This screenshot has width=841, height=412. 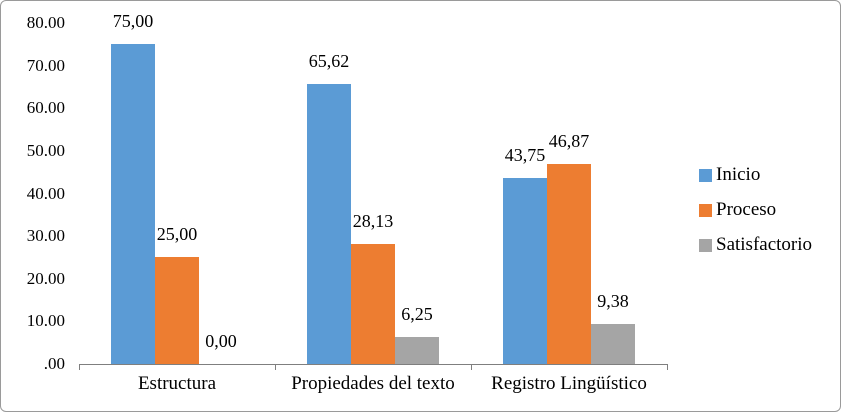 I want to click on y-axis-tick-label: 50.00, so click(x=45, y=150).